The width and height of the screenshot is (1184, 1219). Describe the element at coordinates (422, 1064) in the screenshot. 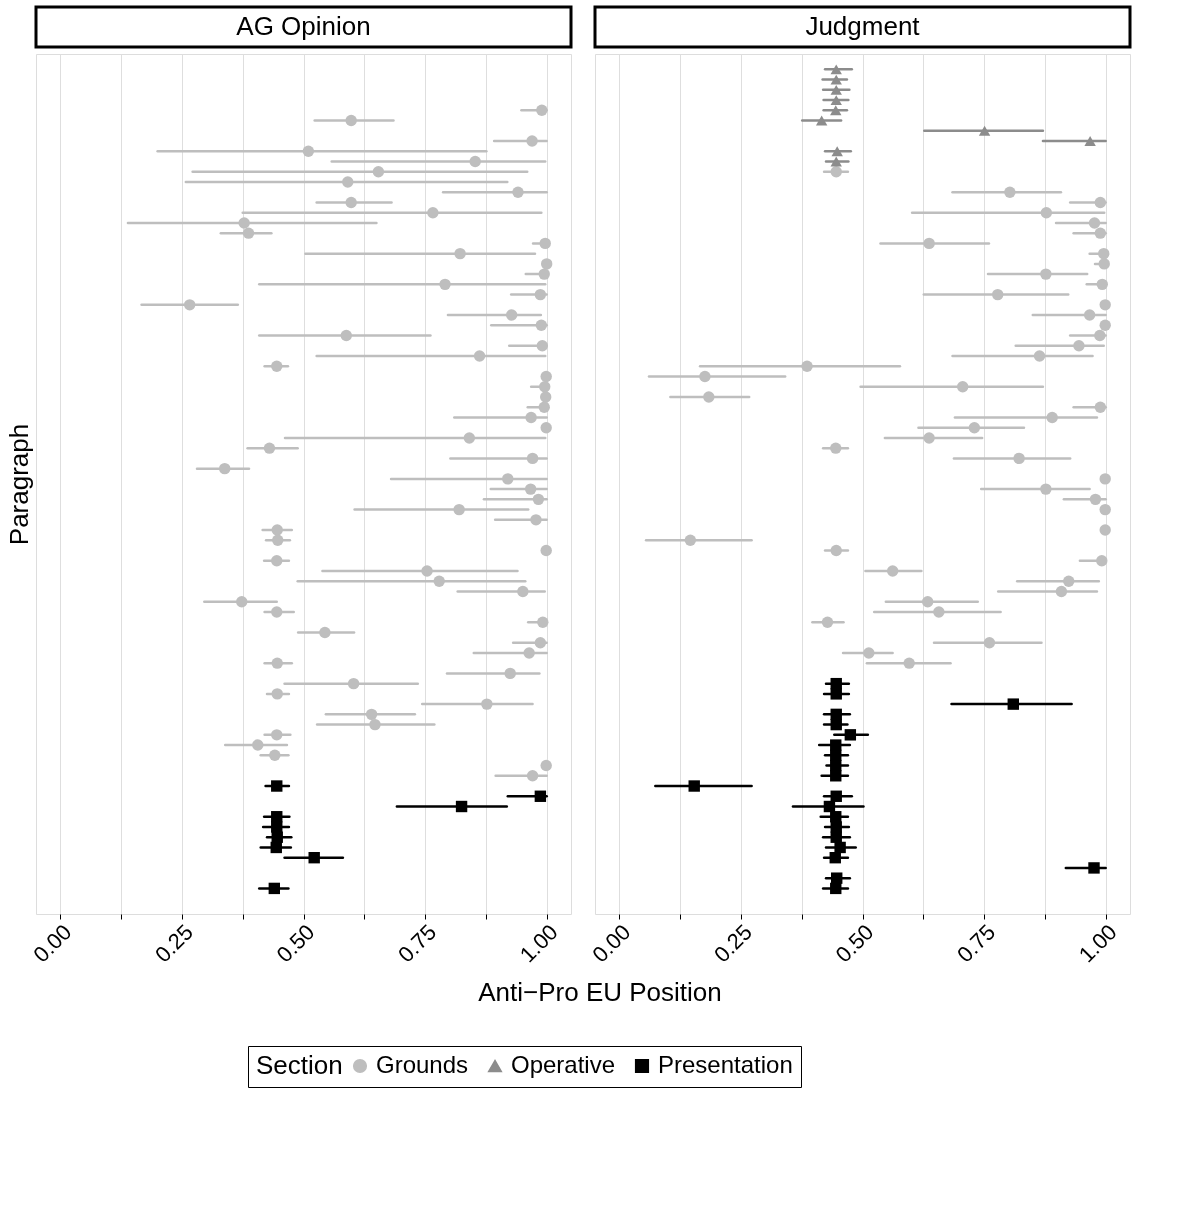

I see `legend-label: Grounds` at that location.